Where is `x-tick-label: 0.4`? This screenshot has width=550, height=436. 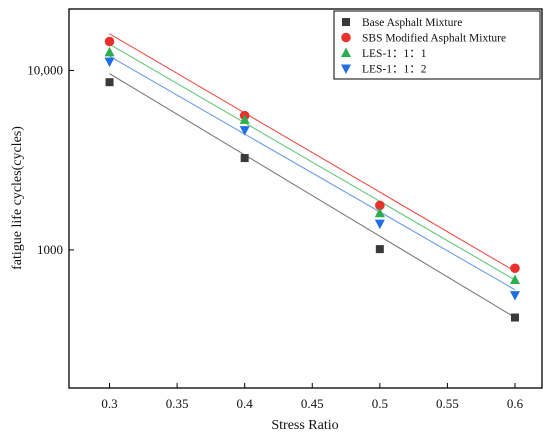
x-tick-label: 0.4 is located at coordinates (245, 403).